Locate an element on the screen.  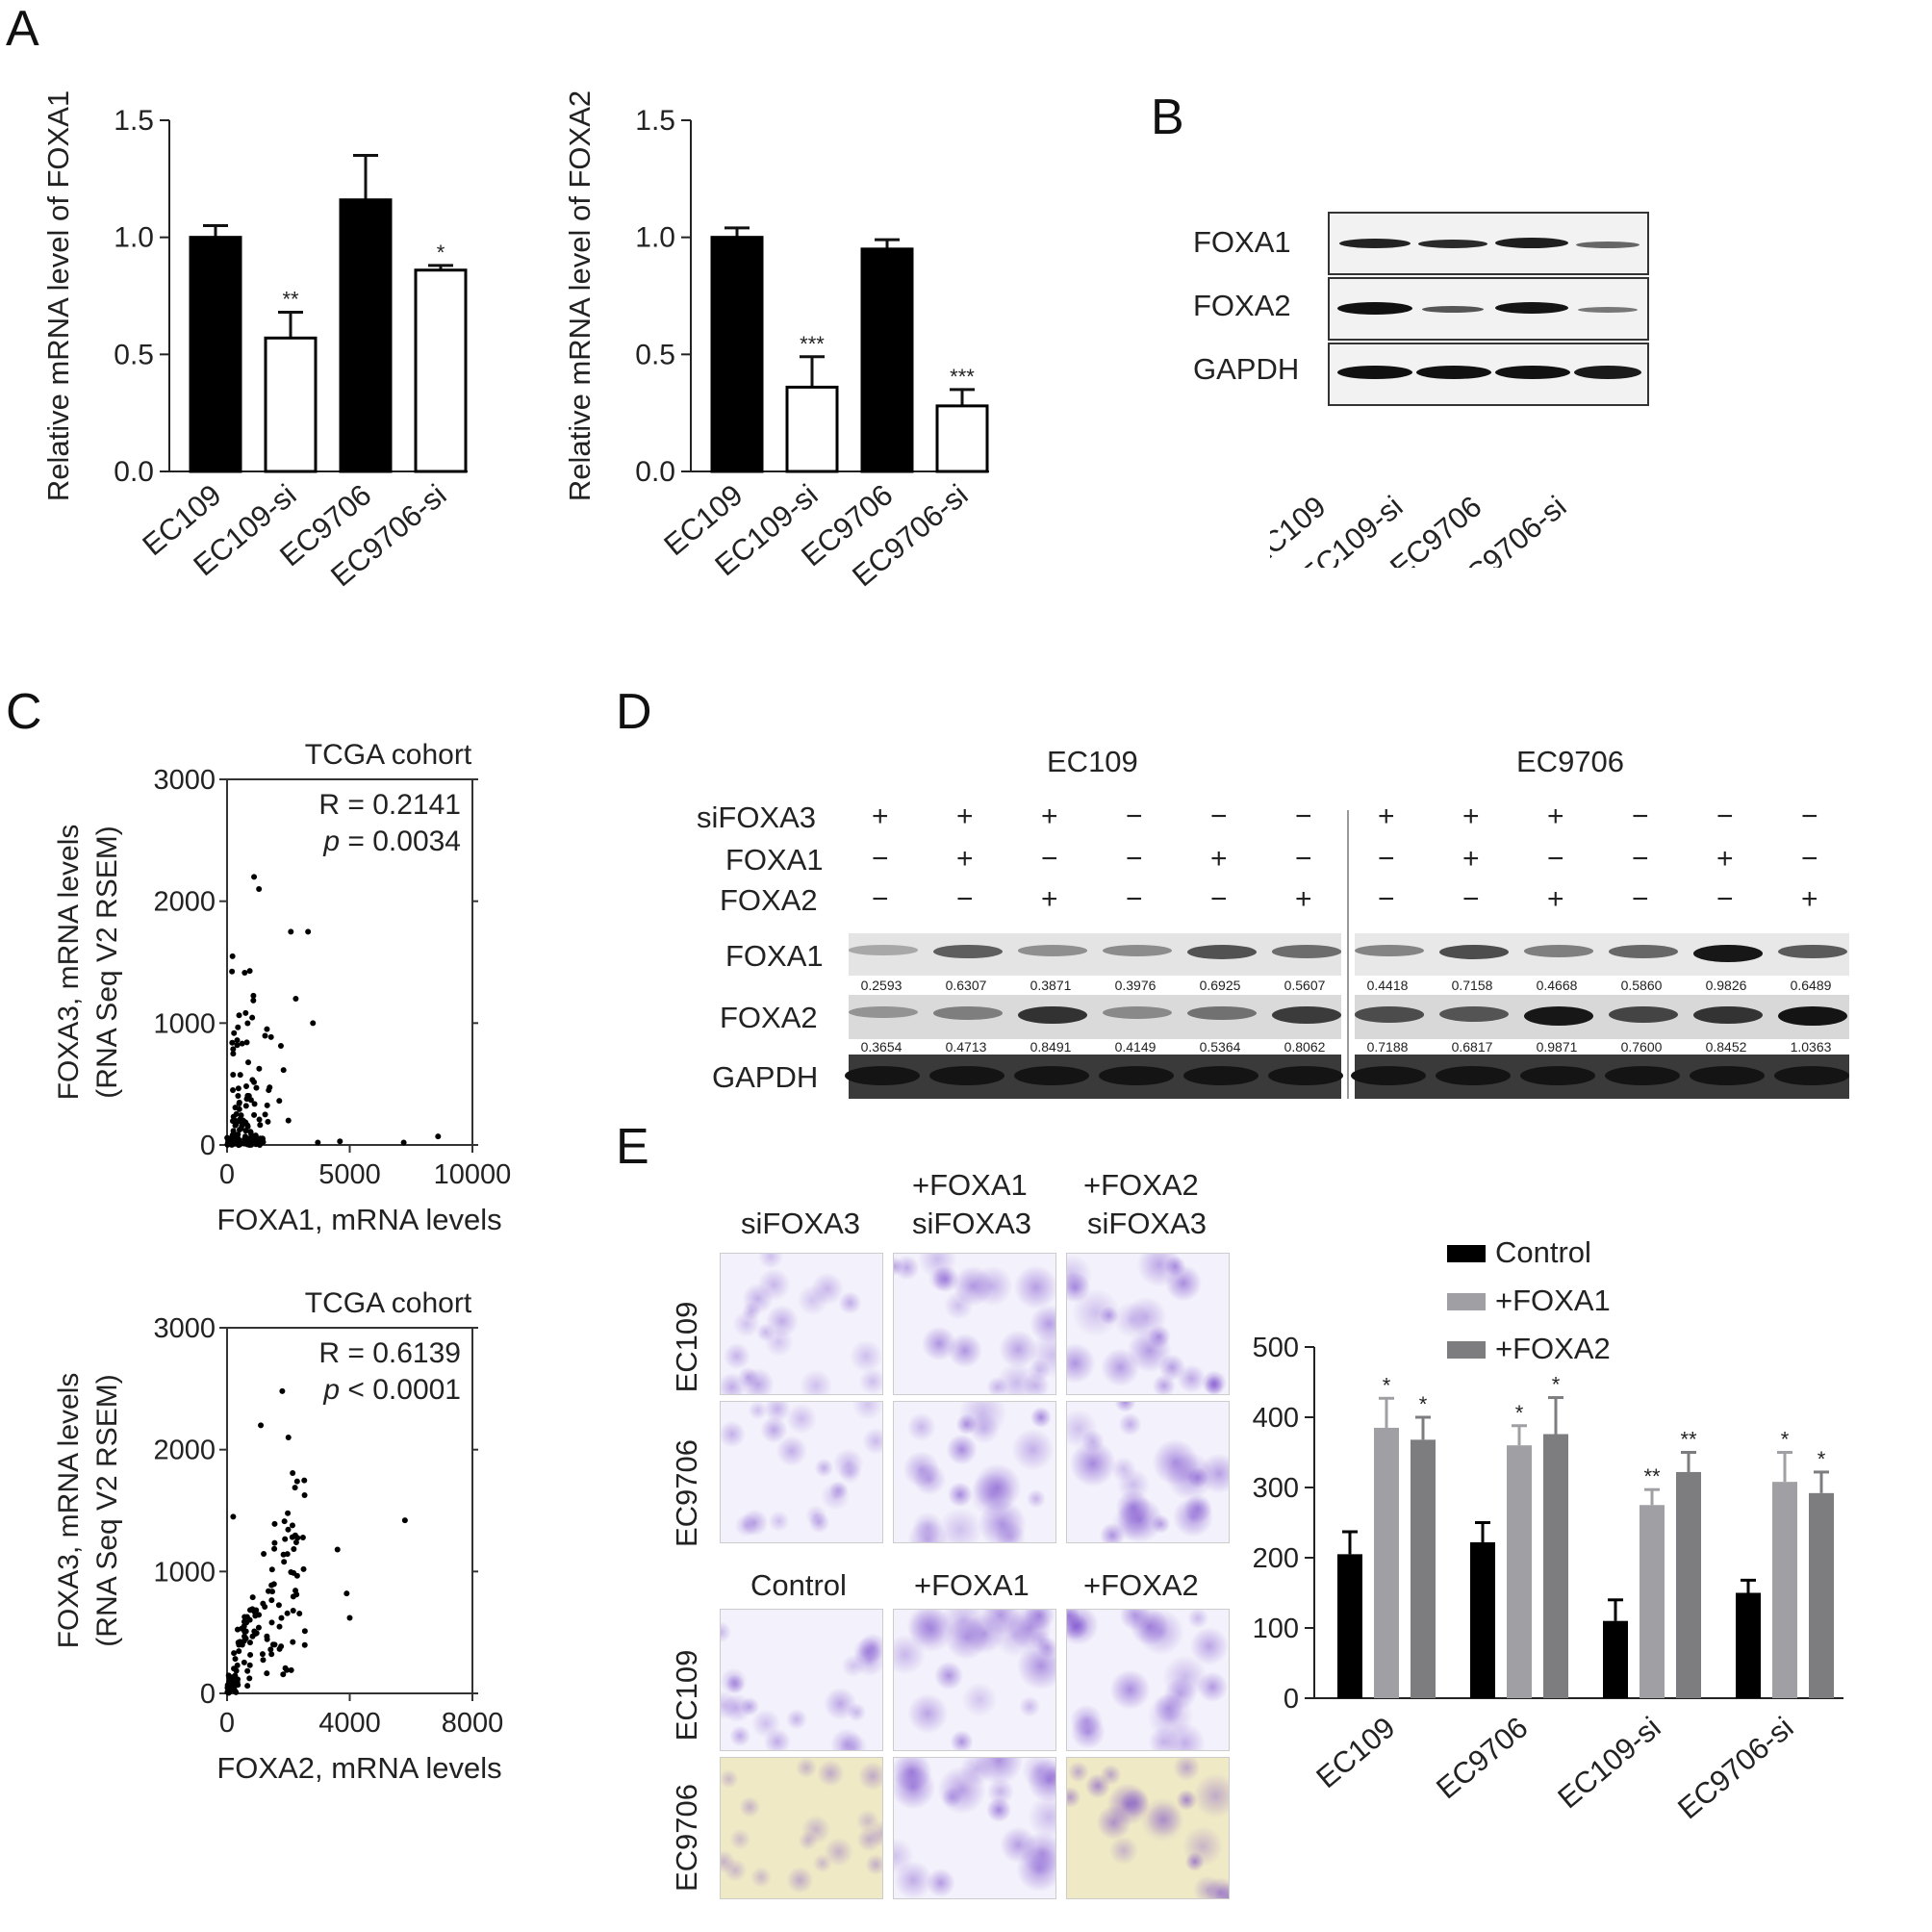
blot-b-label-gapdh: GAPDH is located at coordinates (1246, 369).